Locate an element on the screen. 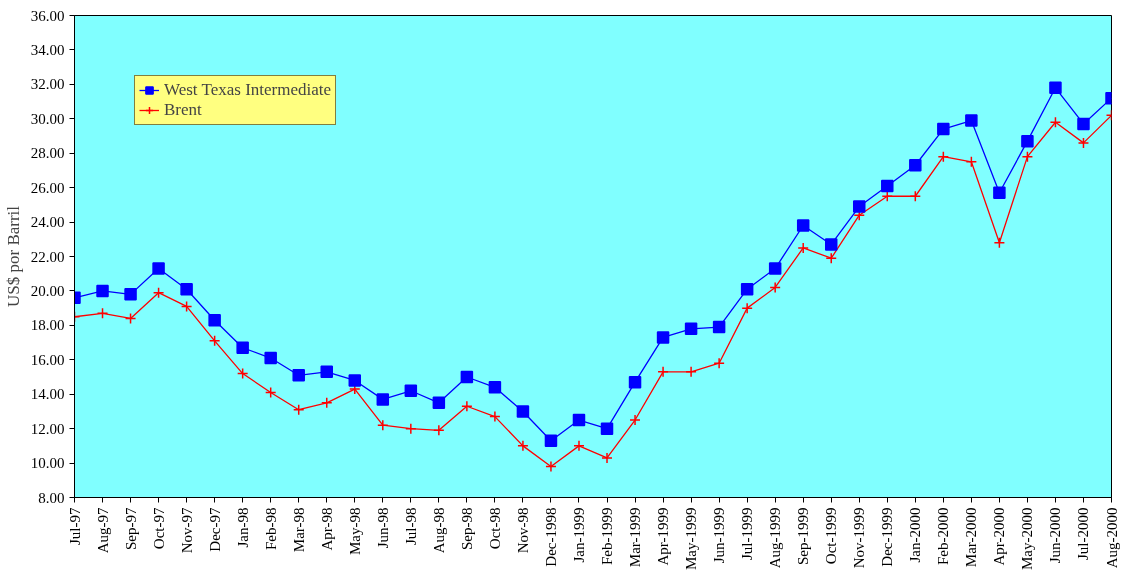 This screenshot has width=1121, height=572. x-tick-label: May-1999 is located at coordinates (691, 538).